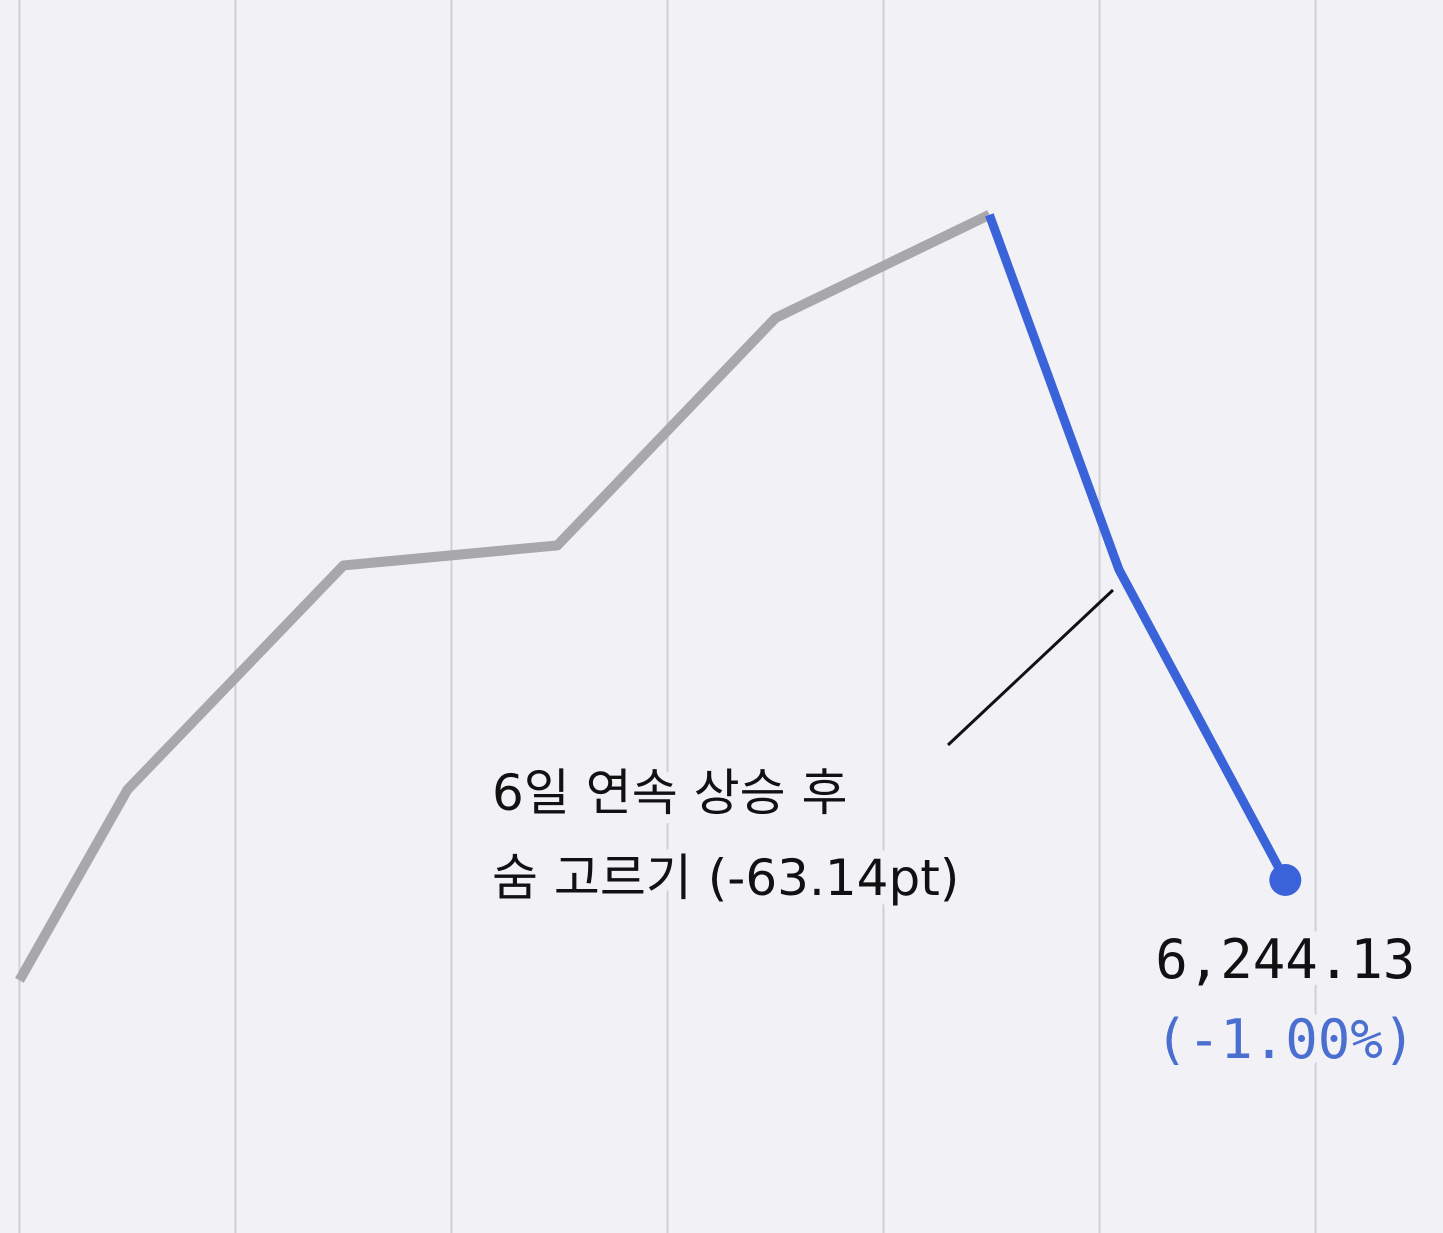 This screenshot has width=1443, height=1233. Describe the element at coordinates (725, 878) in the screenshot. I see `annotation-line: 숨 고르기 (-63.14pt)` at that location.